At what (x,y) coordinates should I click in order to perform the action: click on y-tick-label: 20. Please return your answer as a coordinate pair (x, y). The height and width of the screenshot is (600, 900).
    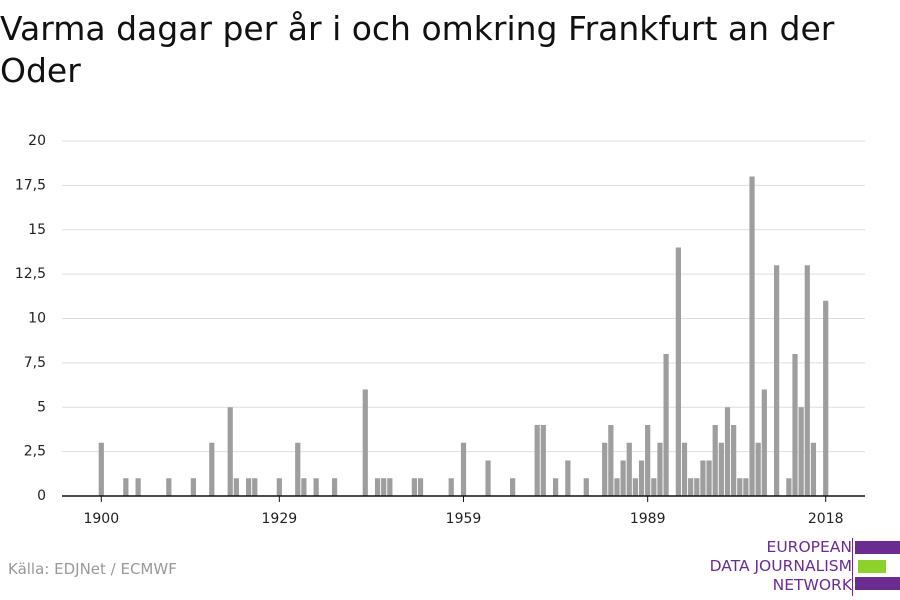
    Looking at the image, I should click on (37, 141).